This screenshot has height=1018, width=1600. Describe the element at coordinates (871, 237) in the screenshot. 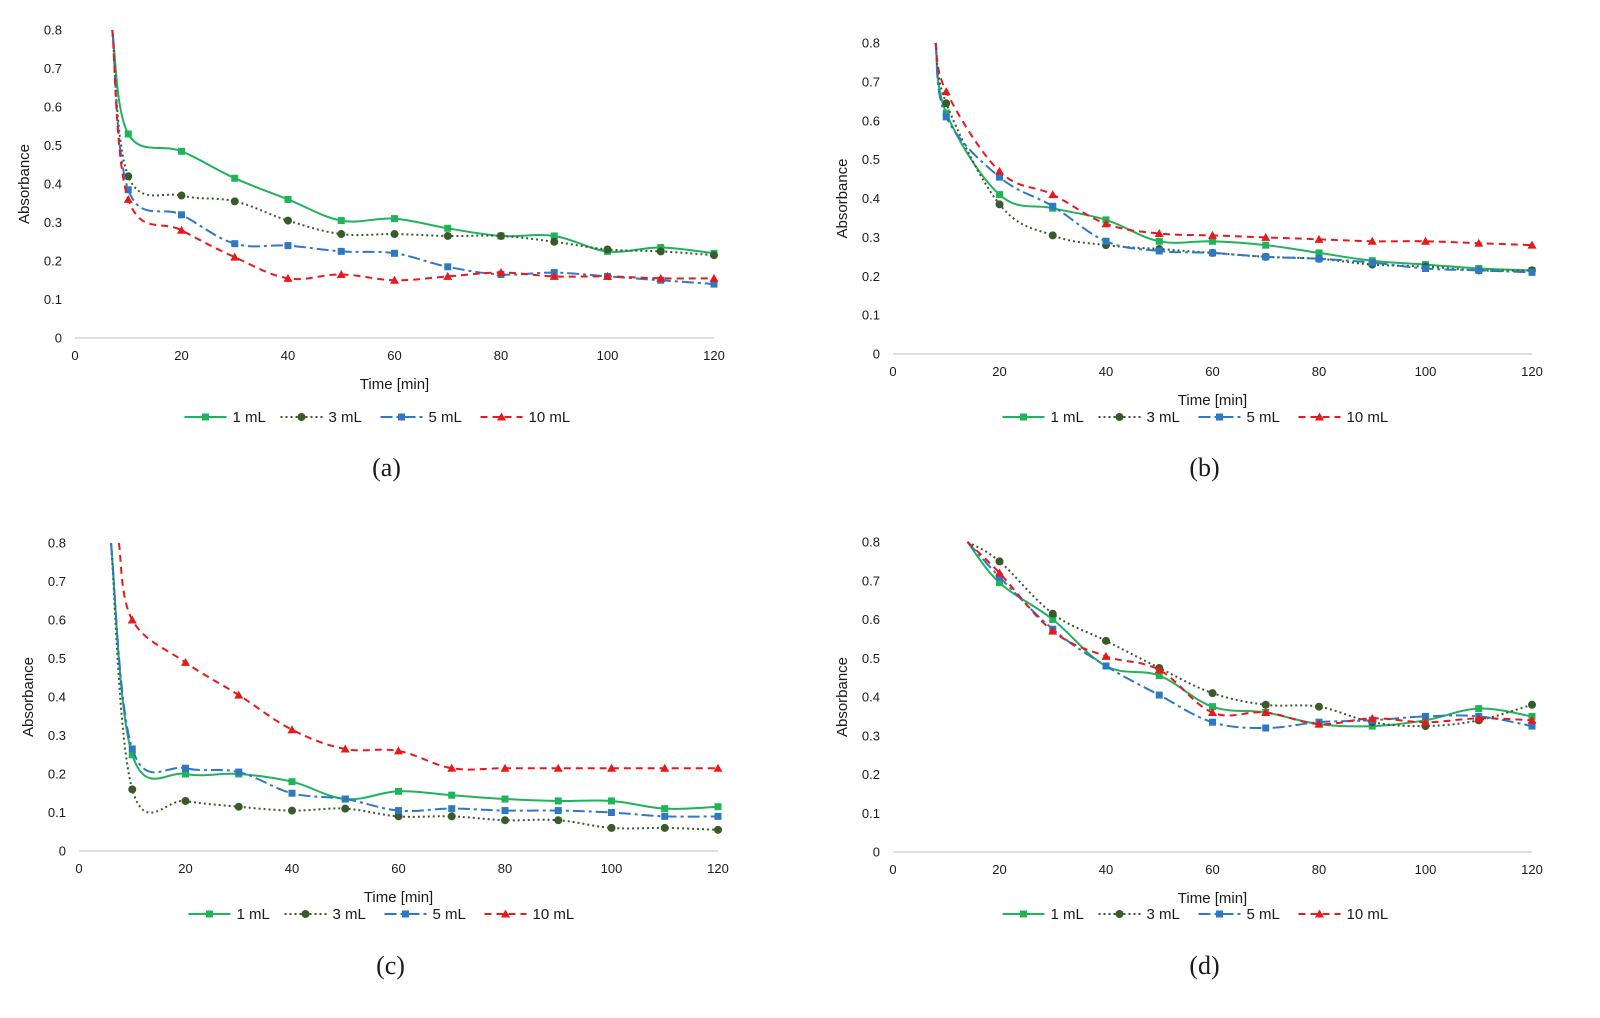

I see `y-tick-label: 0.3` at that location.